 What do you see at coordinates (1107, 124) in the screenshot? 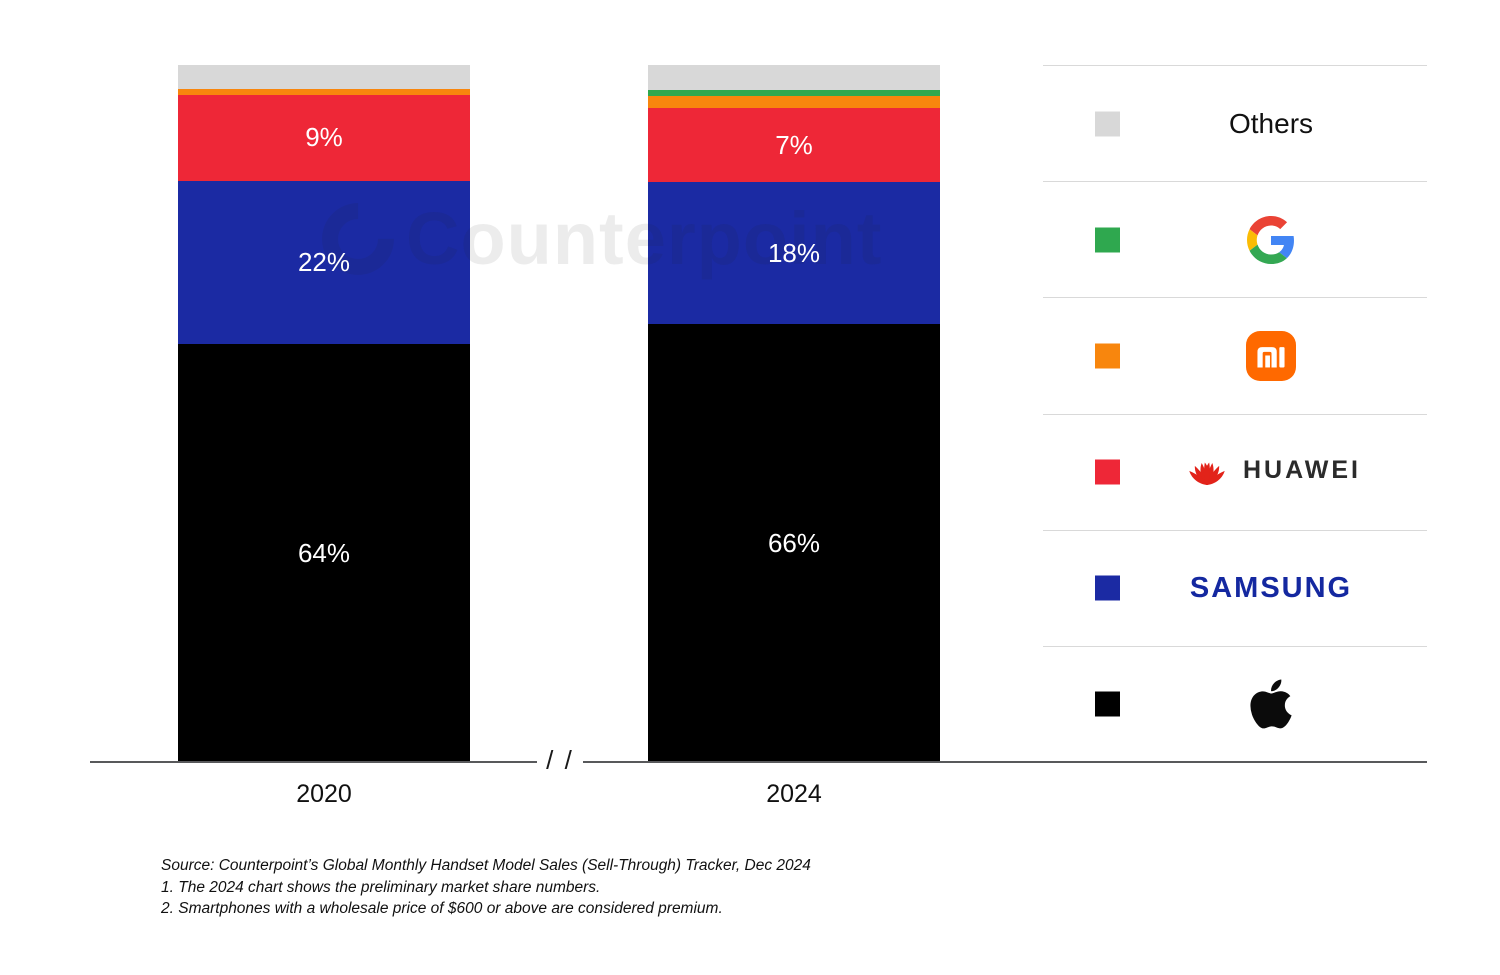
I see `legend-swatch-others` at bounding box center [1107, 124].